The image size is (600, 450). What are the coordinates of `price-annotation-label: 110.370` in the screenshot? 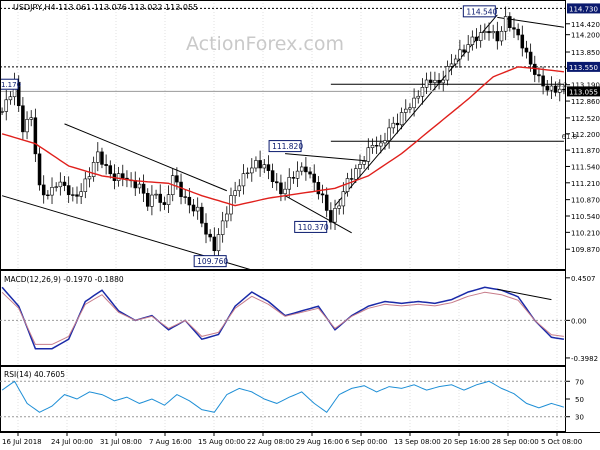 It's located at (313, 227).